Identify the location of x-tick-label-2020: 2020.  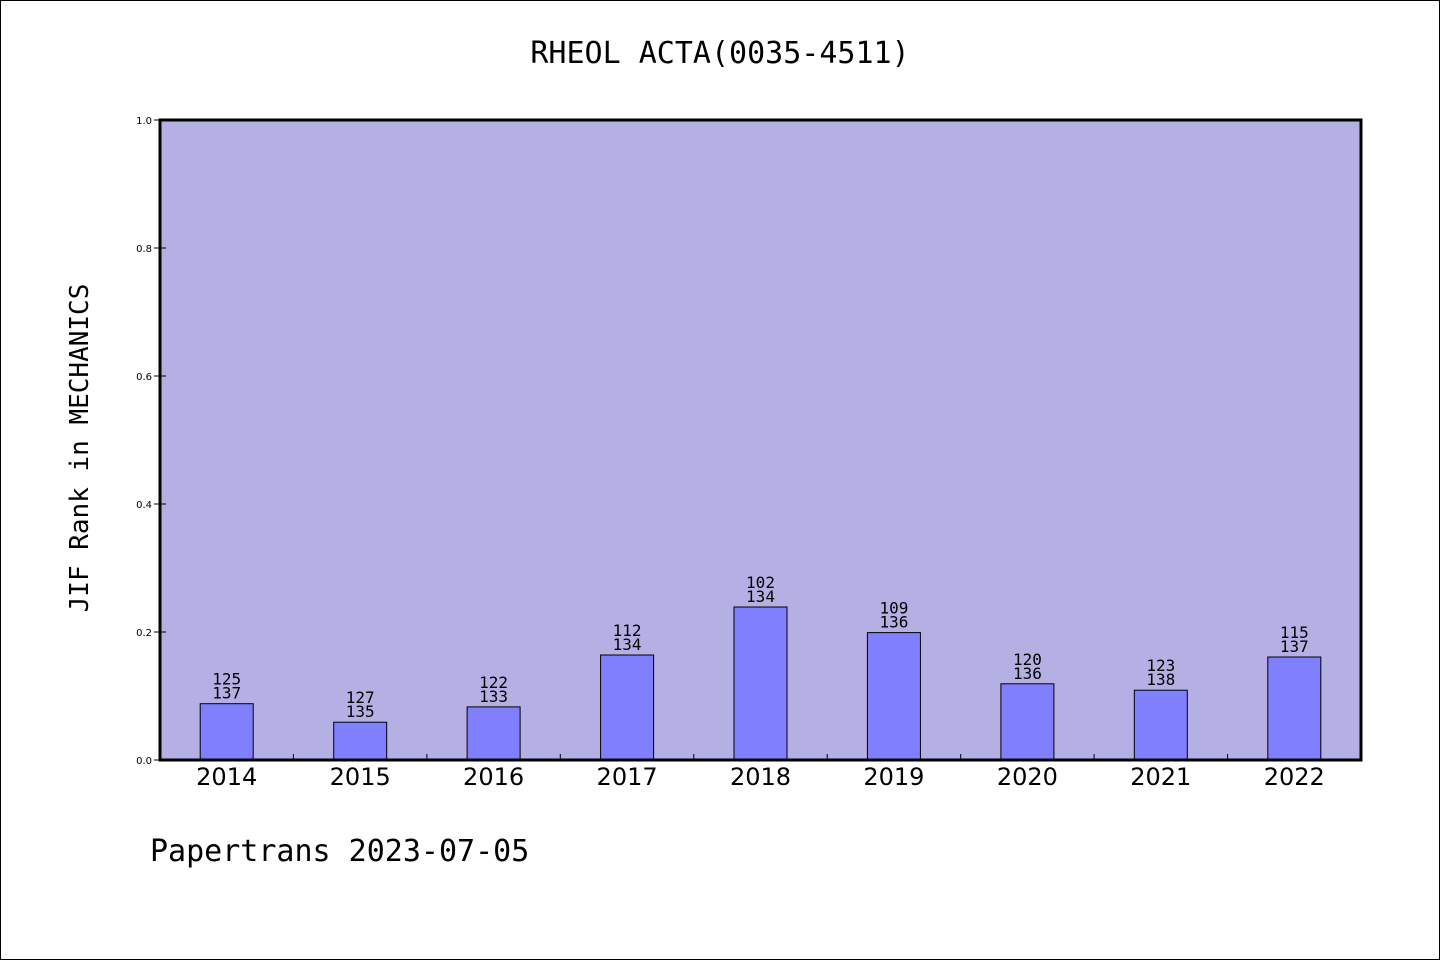
(1027, 777).